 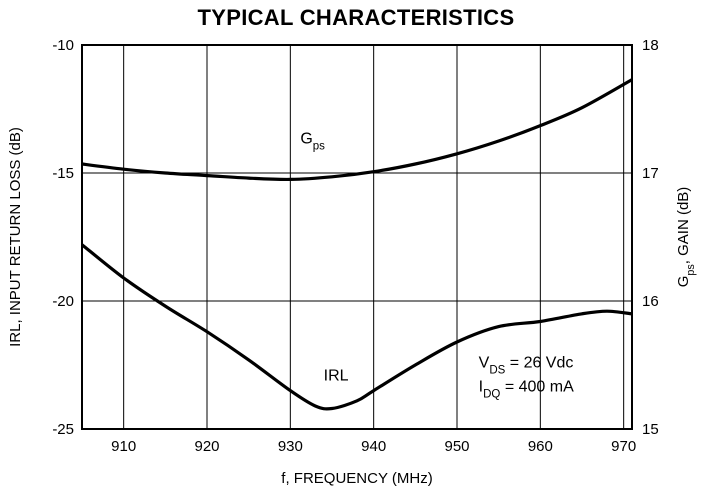 What do you see at coordinates (63, 301) in the screenshot?
I see `y-left-tick-label--20: -20` at bounding box center [63, 301].